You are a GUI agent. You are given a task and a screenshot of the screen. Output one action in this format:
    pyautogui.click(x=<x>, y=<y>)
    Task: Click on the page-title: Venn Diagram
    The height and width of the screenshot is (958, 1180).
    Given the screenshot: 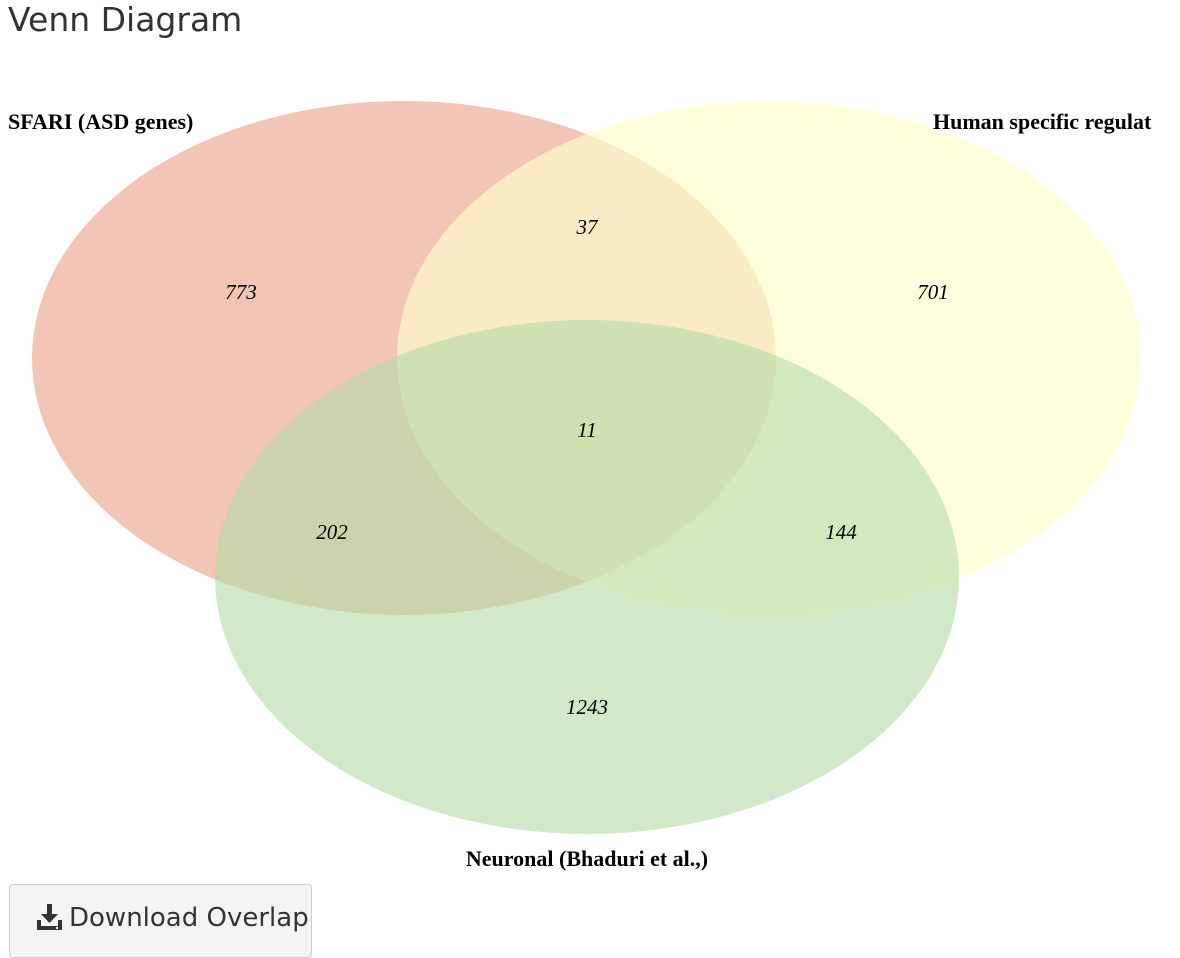 What is the action you would take?
    pyautogui.click(x=125, y=19)
    